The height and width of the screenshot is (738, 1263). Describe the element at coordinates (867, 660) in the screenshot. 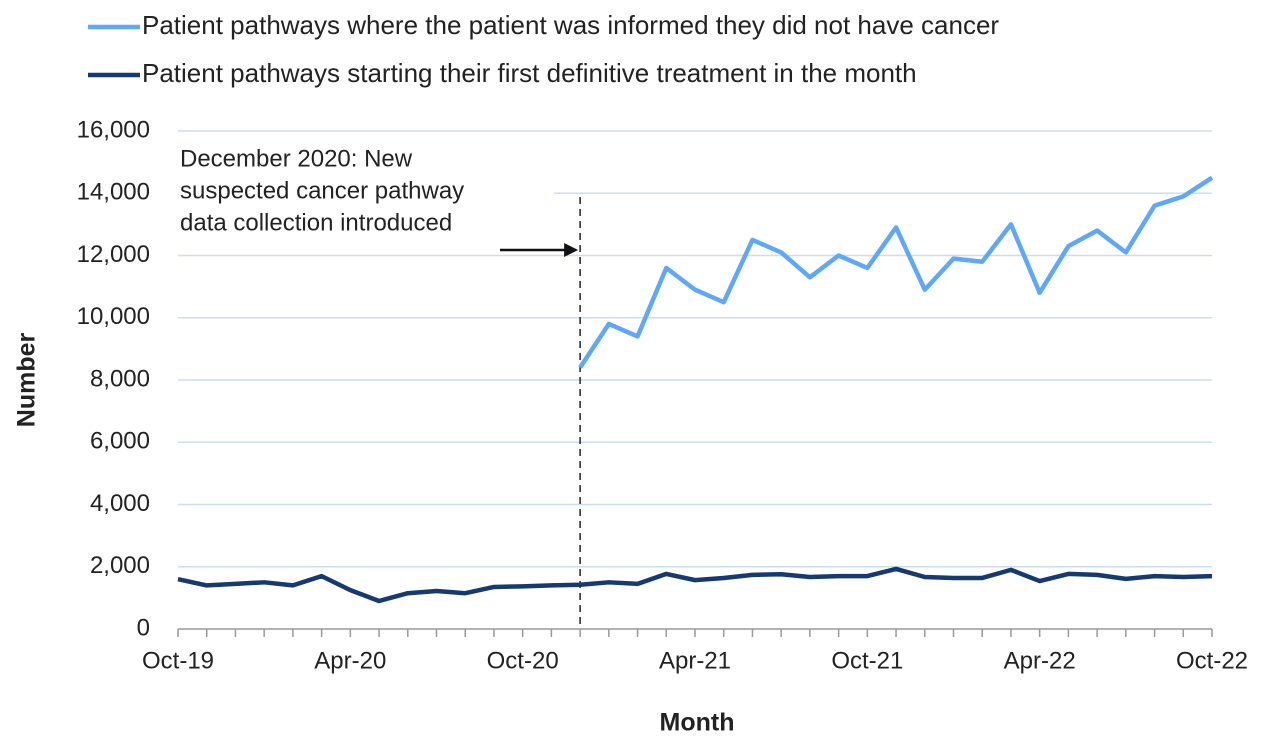

I see `x-tick-label: Oct-21` at that location.